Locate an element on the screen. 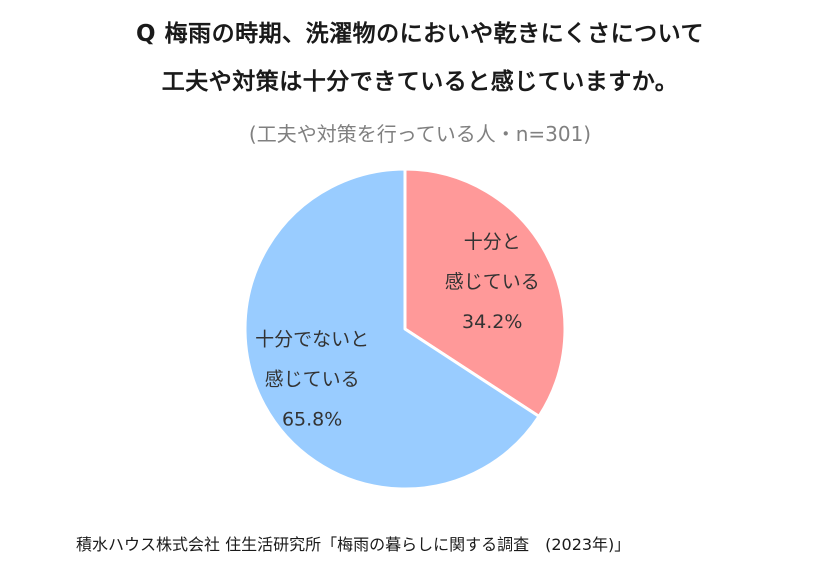  slice-category-label-1: 感じている is located at coordinates (492, 282).